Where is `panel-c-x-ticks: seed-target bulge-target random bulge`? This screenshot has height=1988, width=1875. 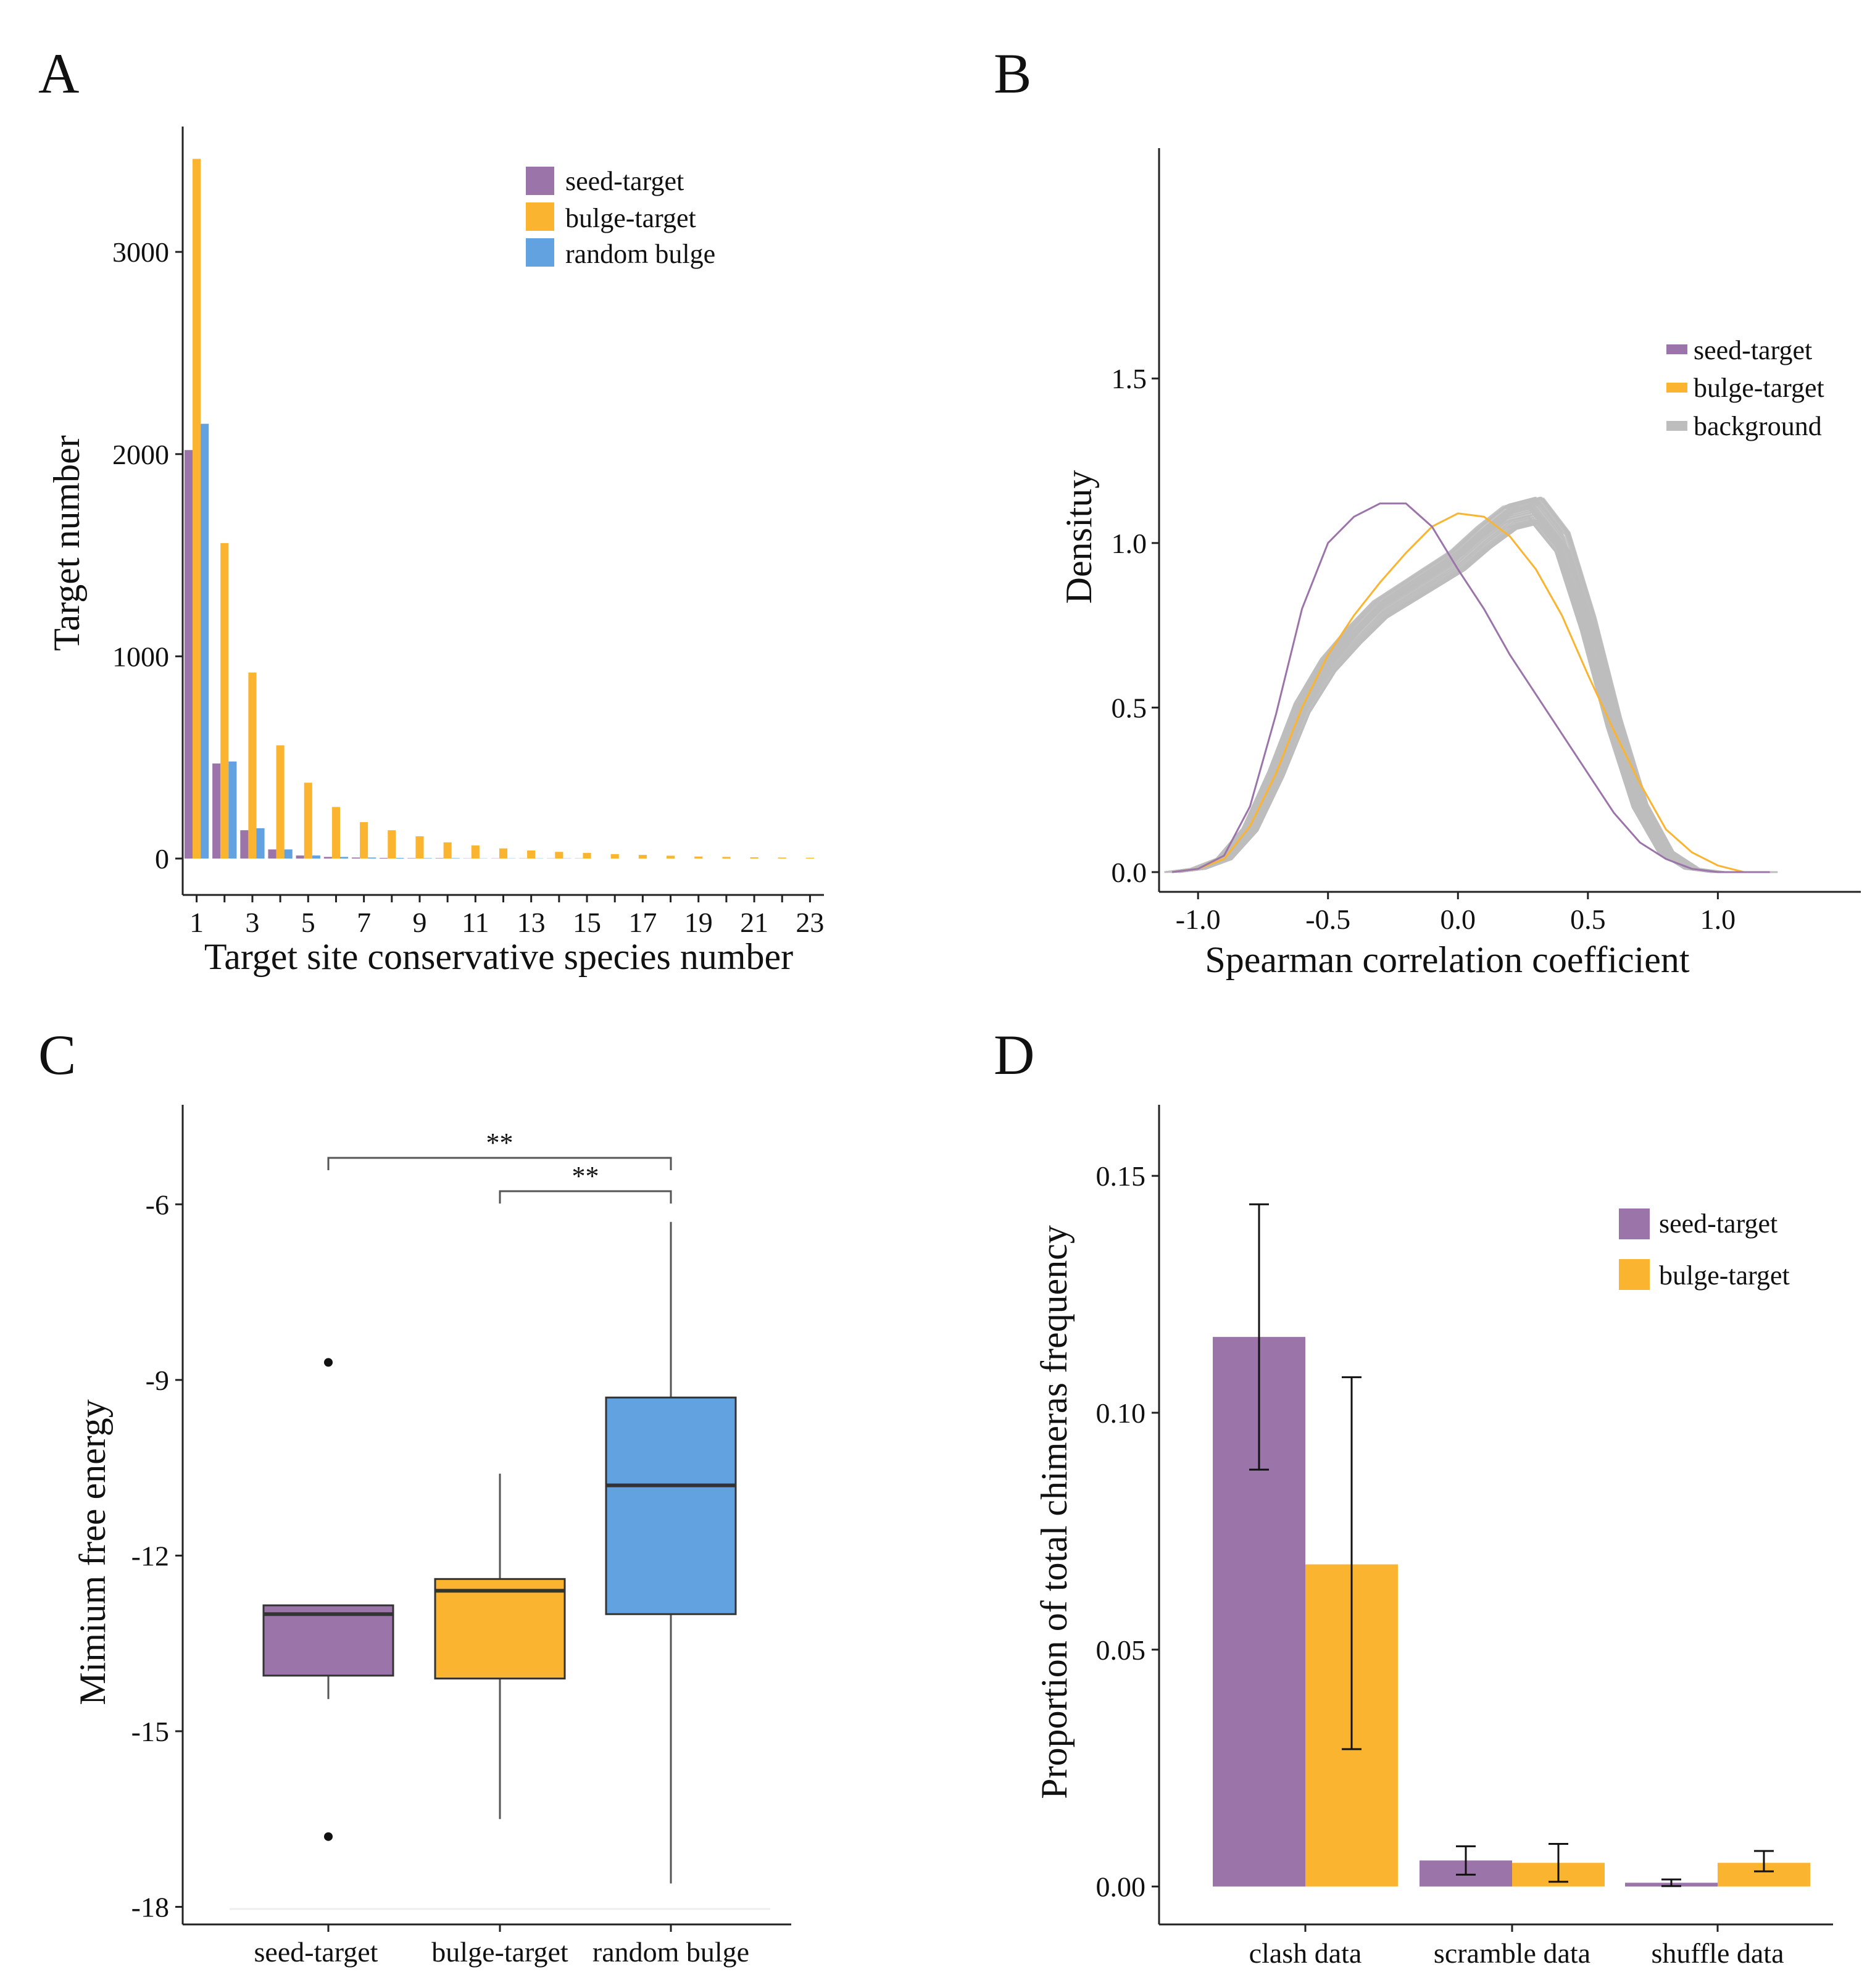 panel-c-x-ticks: seed-target bulge-target random bulge is located at coordinates (502, 1946).